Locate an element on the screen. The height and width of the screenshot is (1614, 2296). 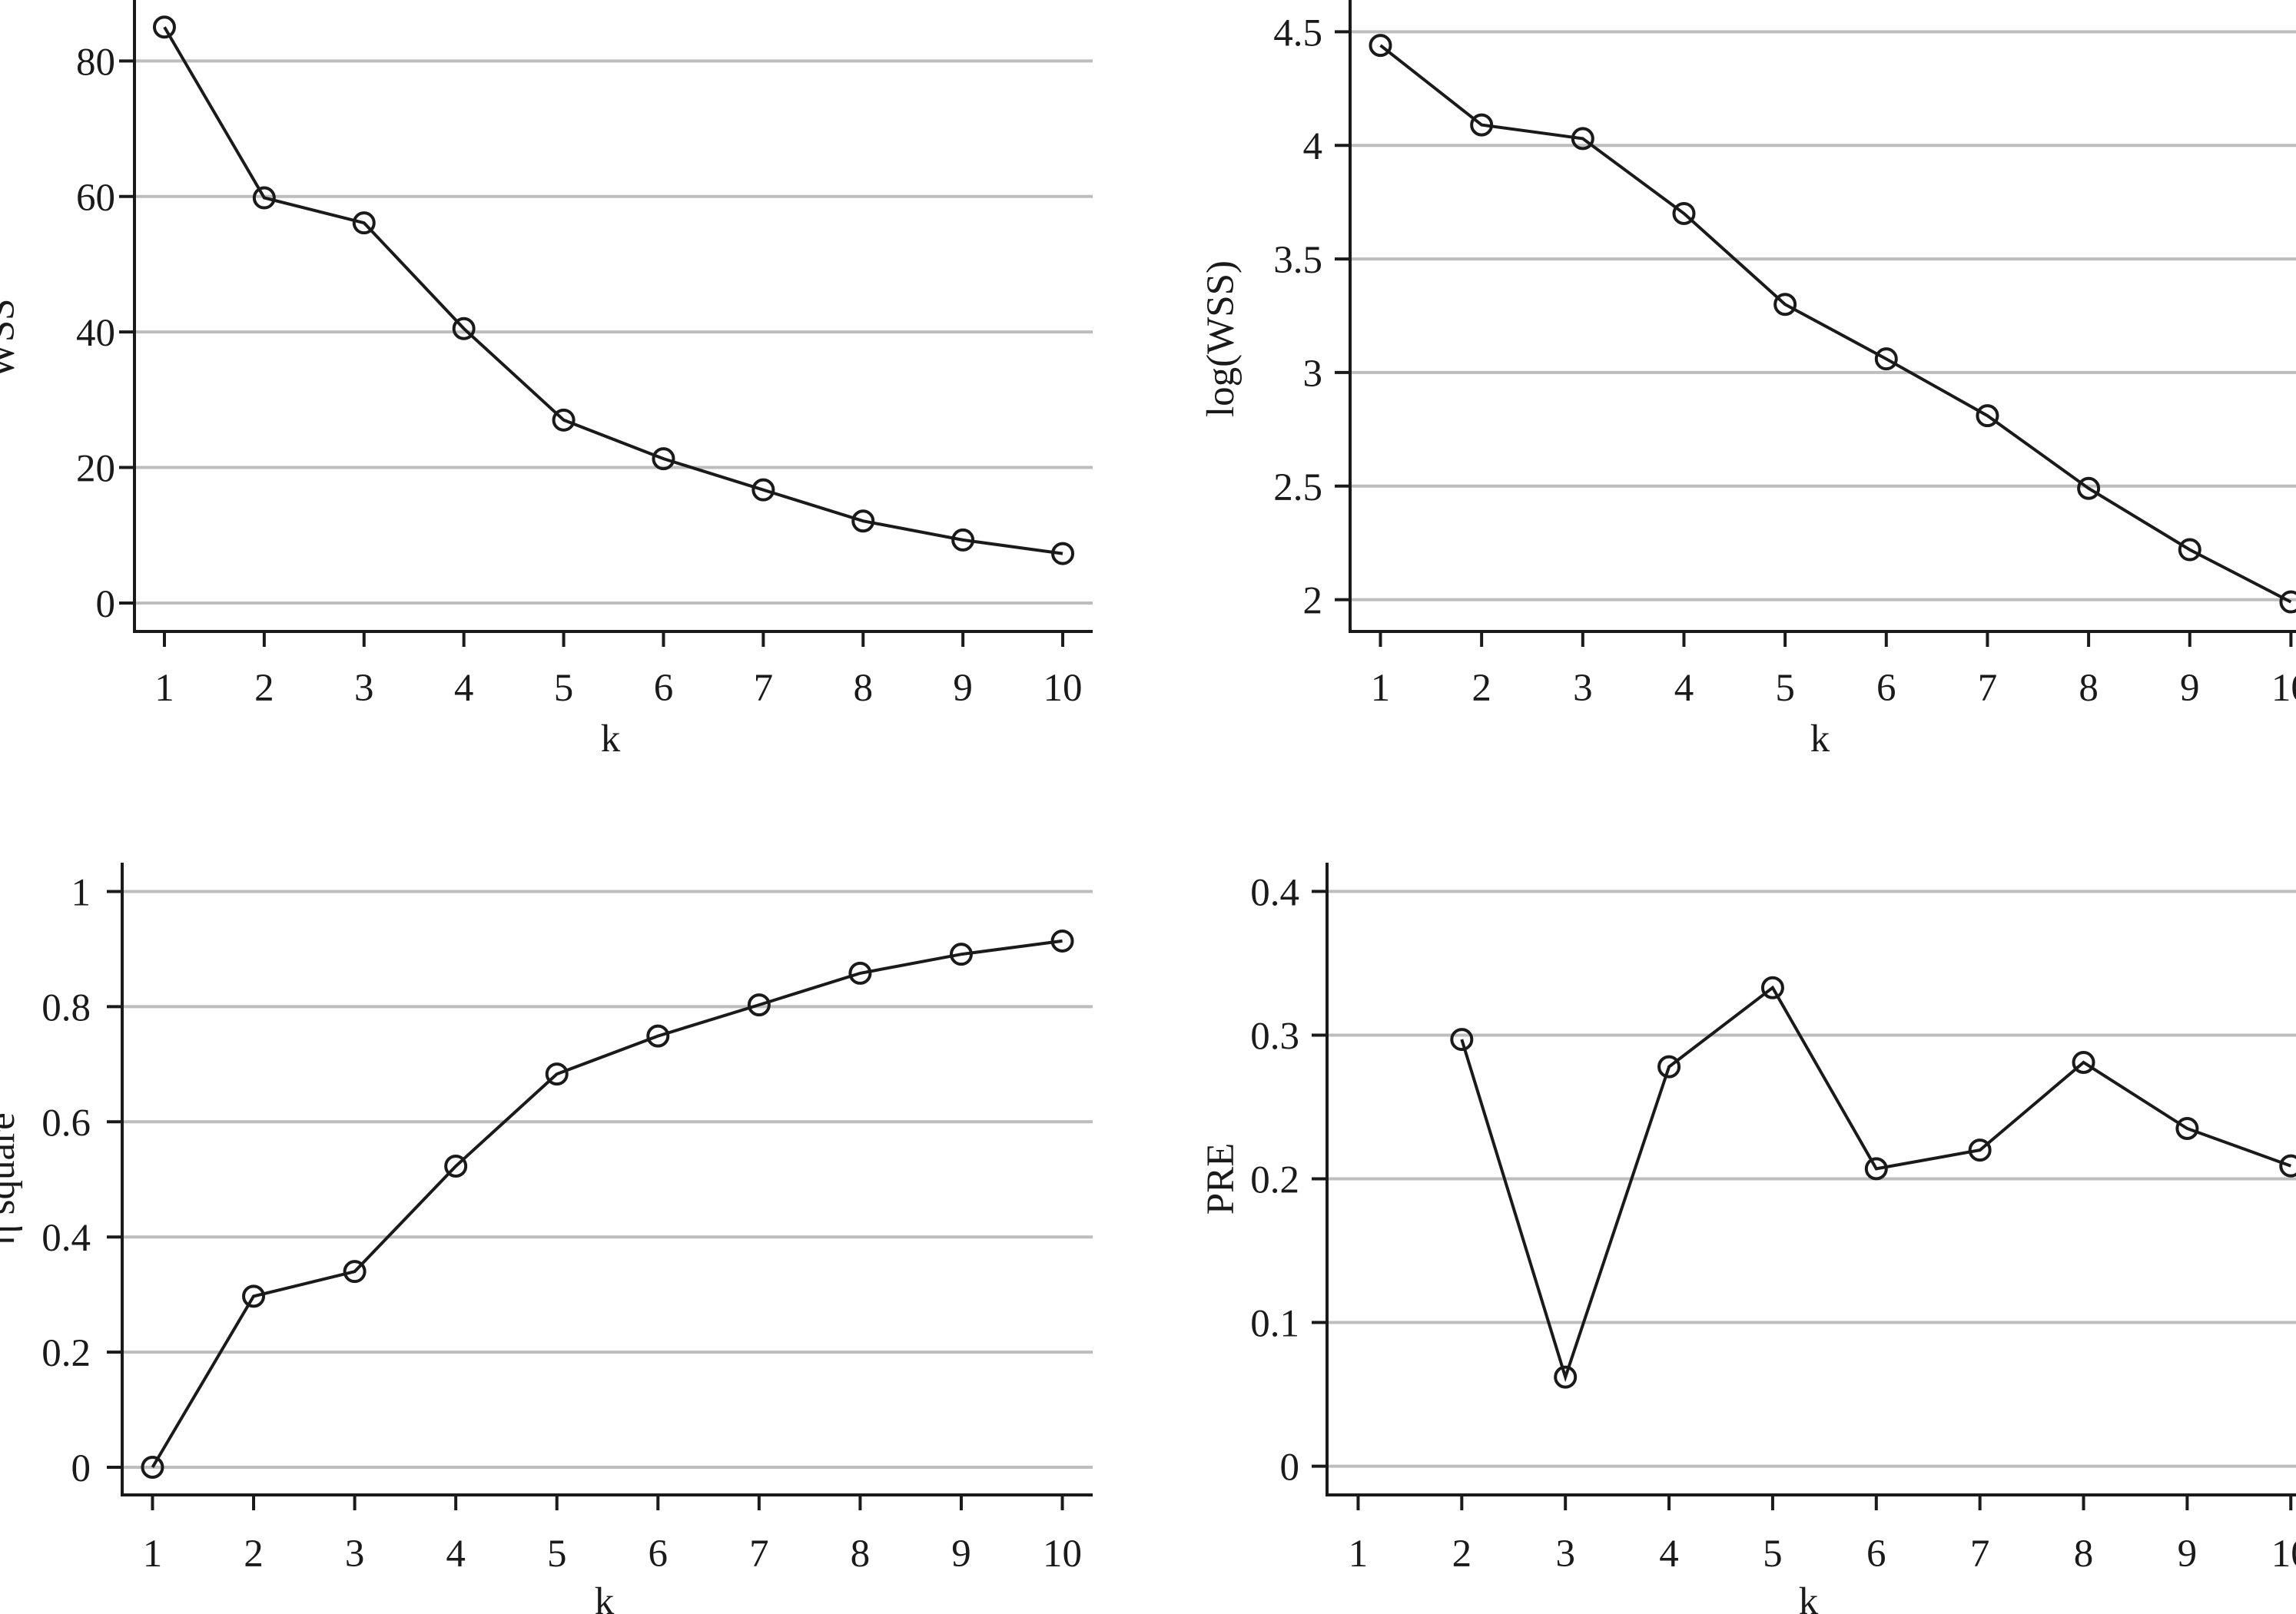
x-tick-label-4-9: 10 is located at coordinates (2284, 1554).